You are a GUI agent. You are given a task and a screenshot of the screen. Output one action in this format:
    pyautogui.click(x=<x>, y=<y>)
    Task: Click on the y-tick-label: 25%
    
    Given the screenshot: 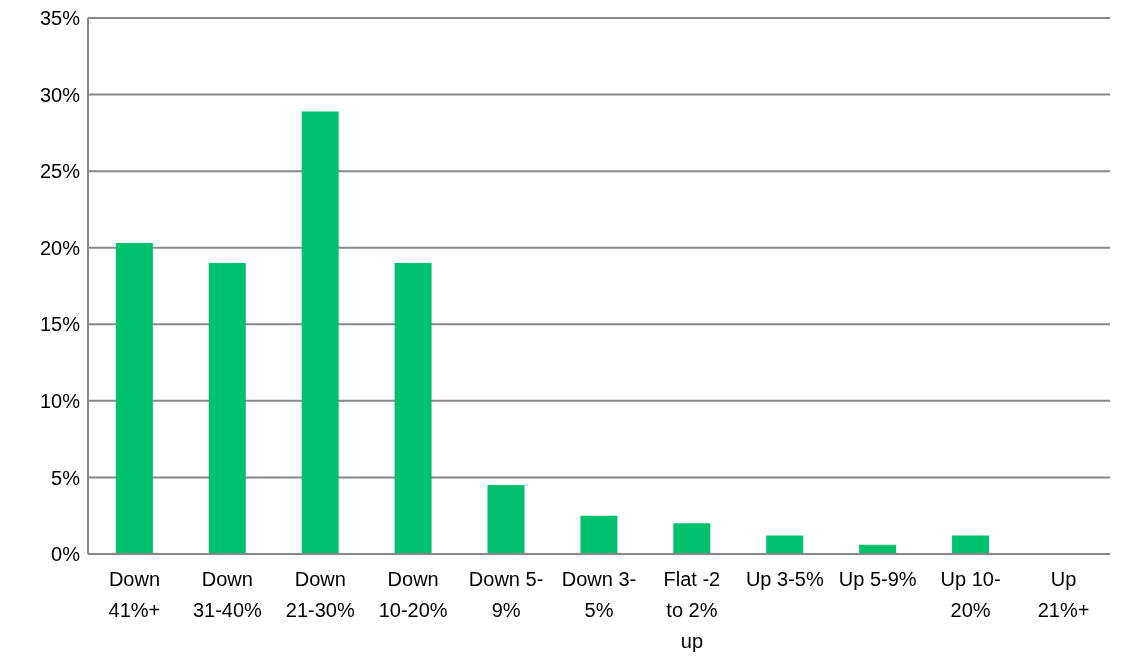 What is the action you would take?
    pyautogui.click(x=60, y=171)
    